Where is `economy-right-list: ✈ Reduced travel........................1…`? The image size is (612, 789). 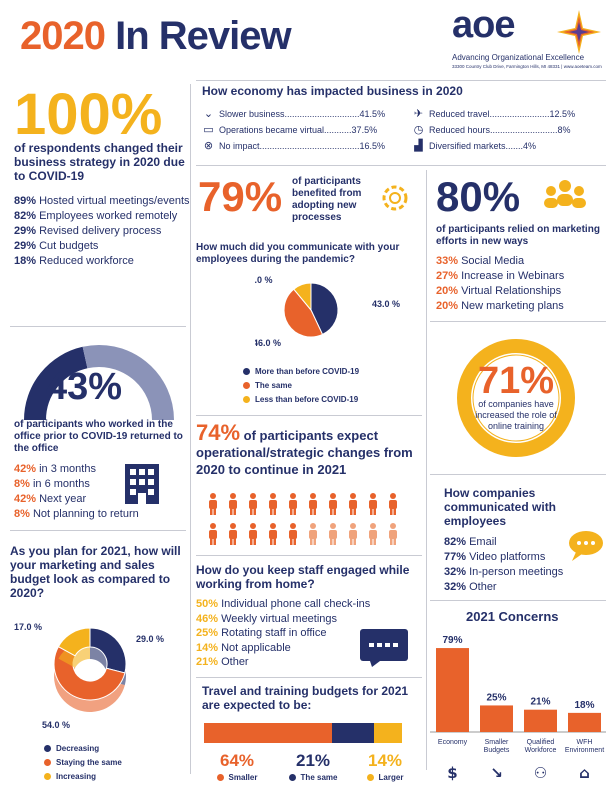
economy-right-list: ✈ Reduced travel........................1… is located at coordinates (493, 130).